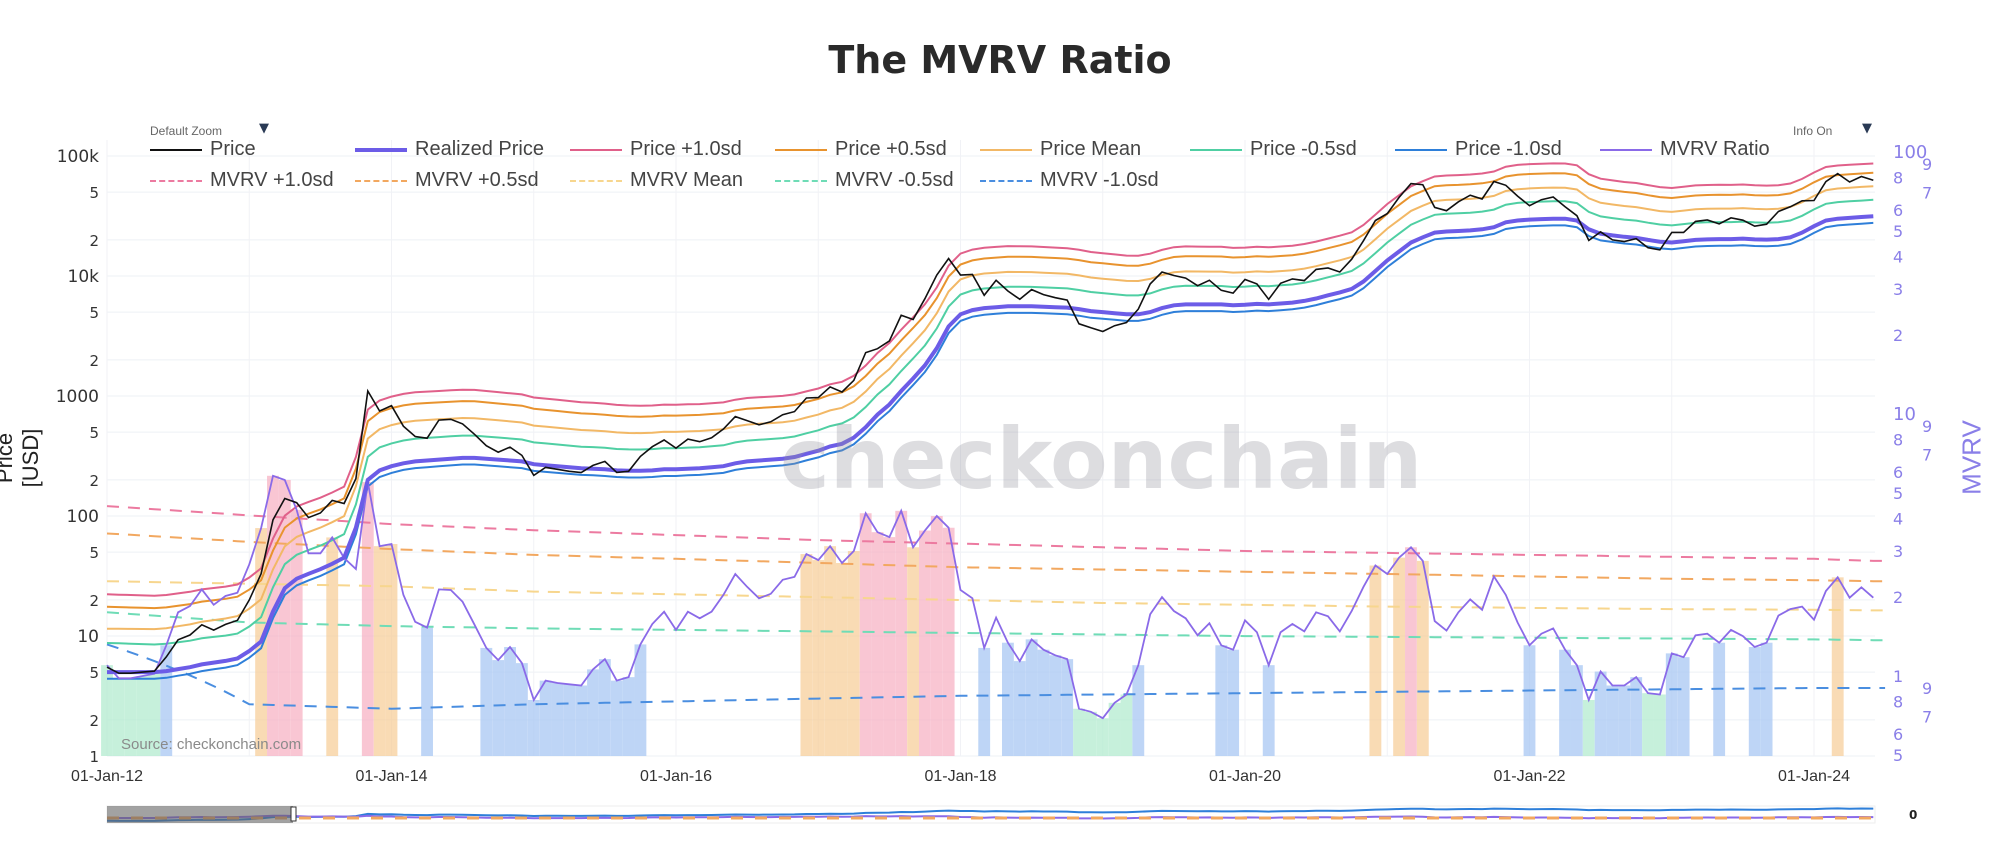  What do you see at coordinates (242, 180) in the screenshot?
I see `legend-item: MVRV +1.0sd` at bounding box center [242, 180].